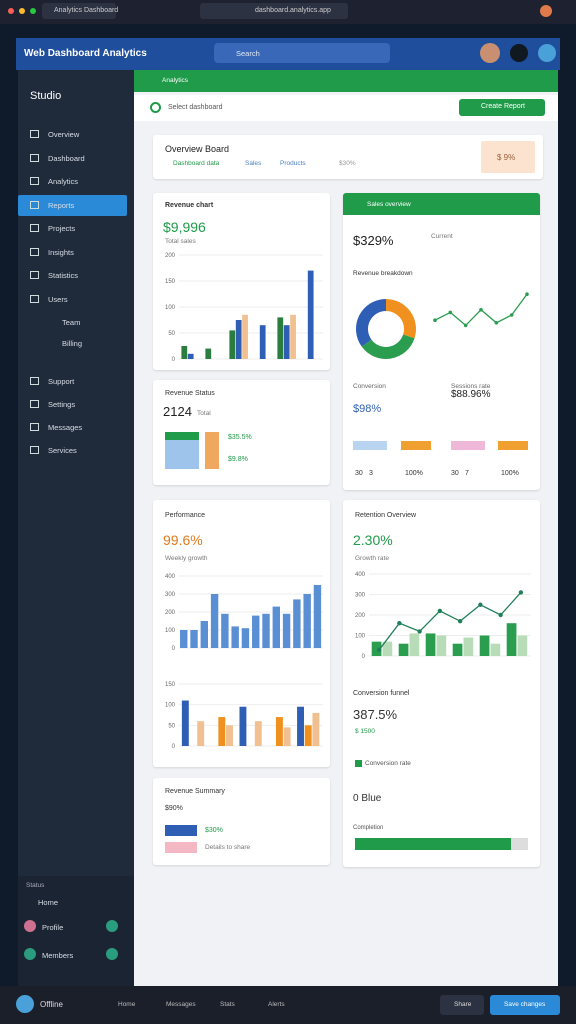 The height and width of the screenshot is (1024, 576). I want to click on y-tick-label: 300, so click(360, 596).